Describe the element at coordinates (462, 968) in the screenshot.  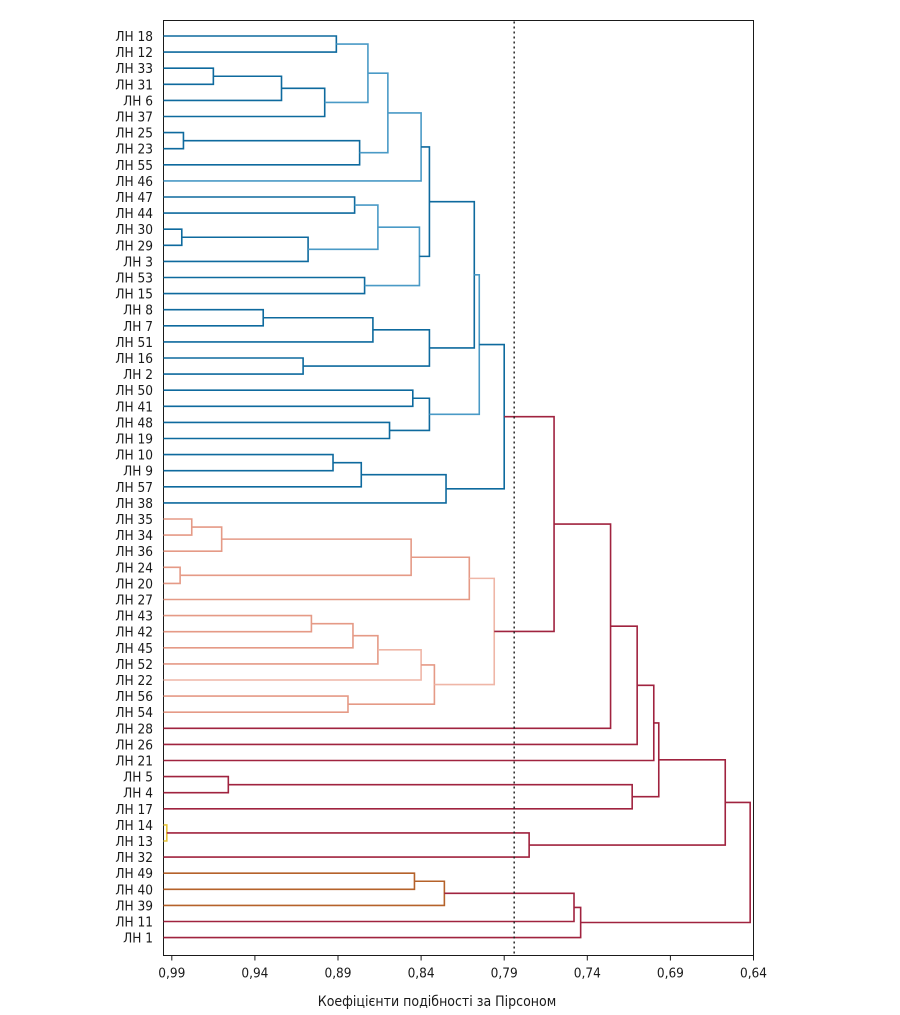
I see `x-axis-ticks: 0,99 0,94 0,89 0,84 0,79 0,74 0,69 0,64` at that location.